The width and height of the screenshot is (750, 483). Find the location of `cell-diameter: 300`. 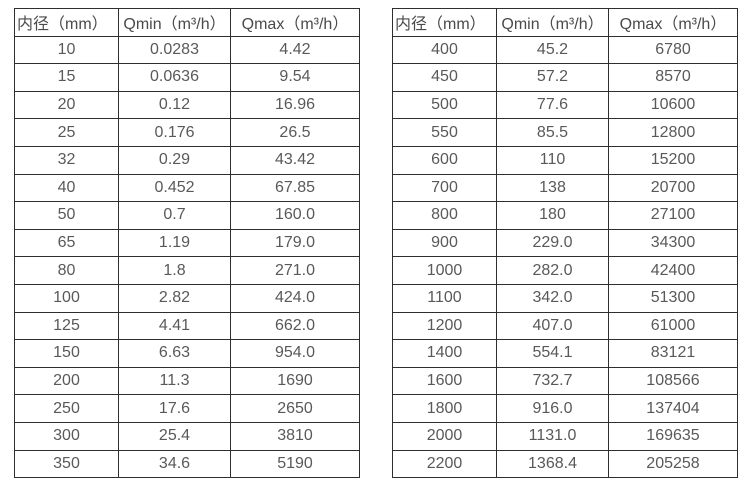

cell-diameter: 300 is located at coordinates (66, 436).